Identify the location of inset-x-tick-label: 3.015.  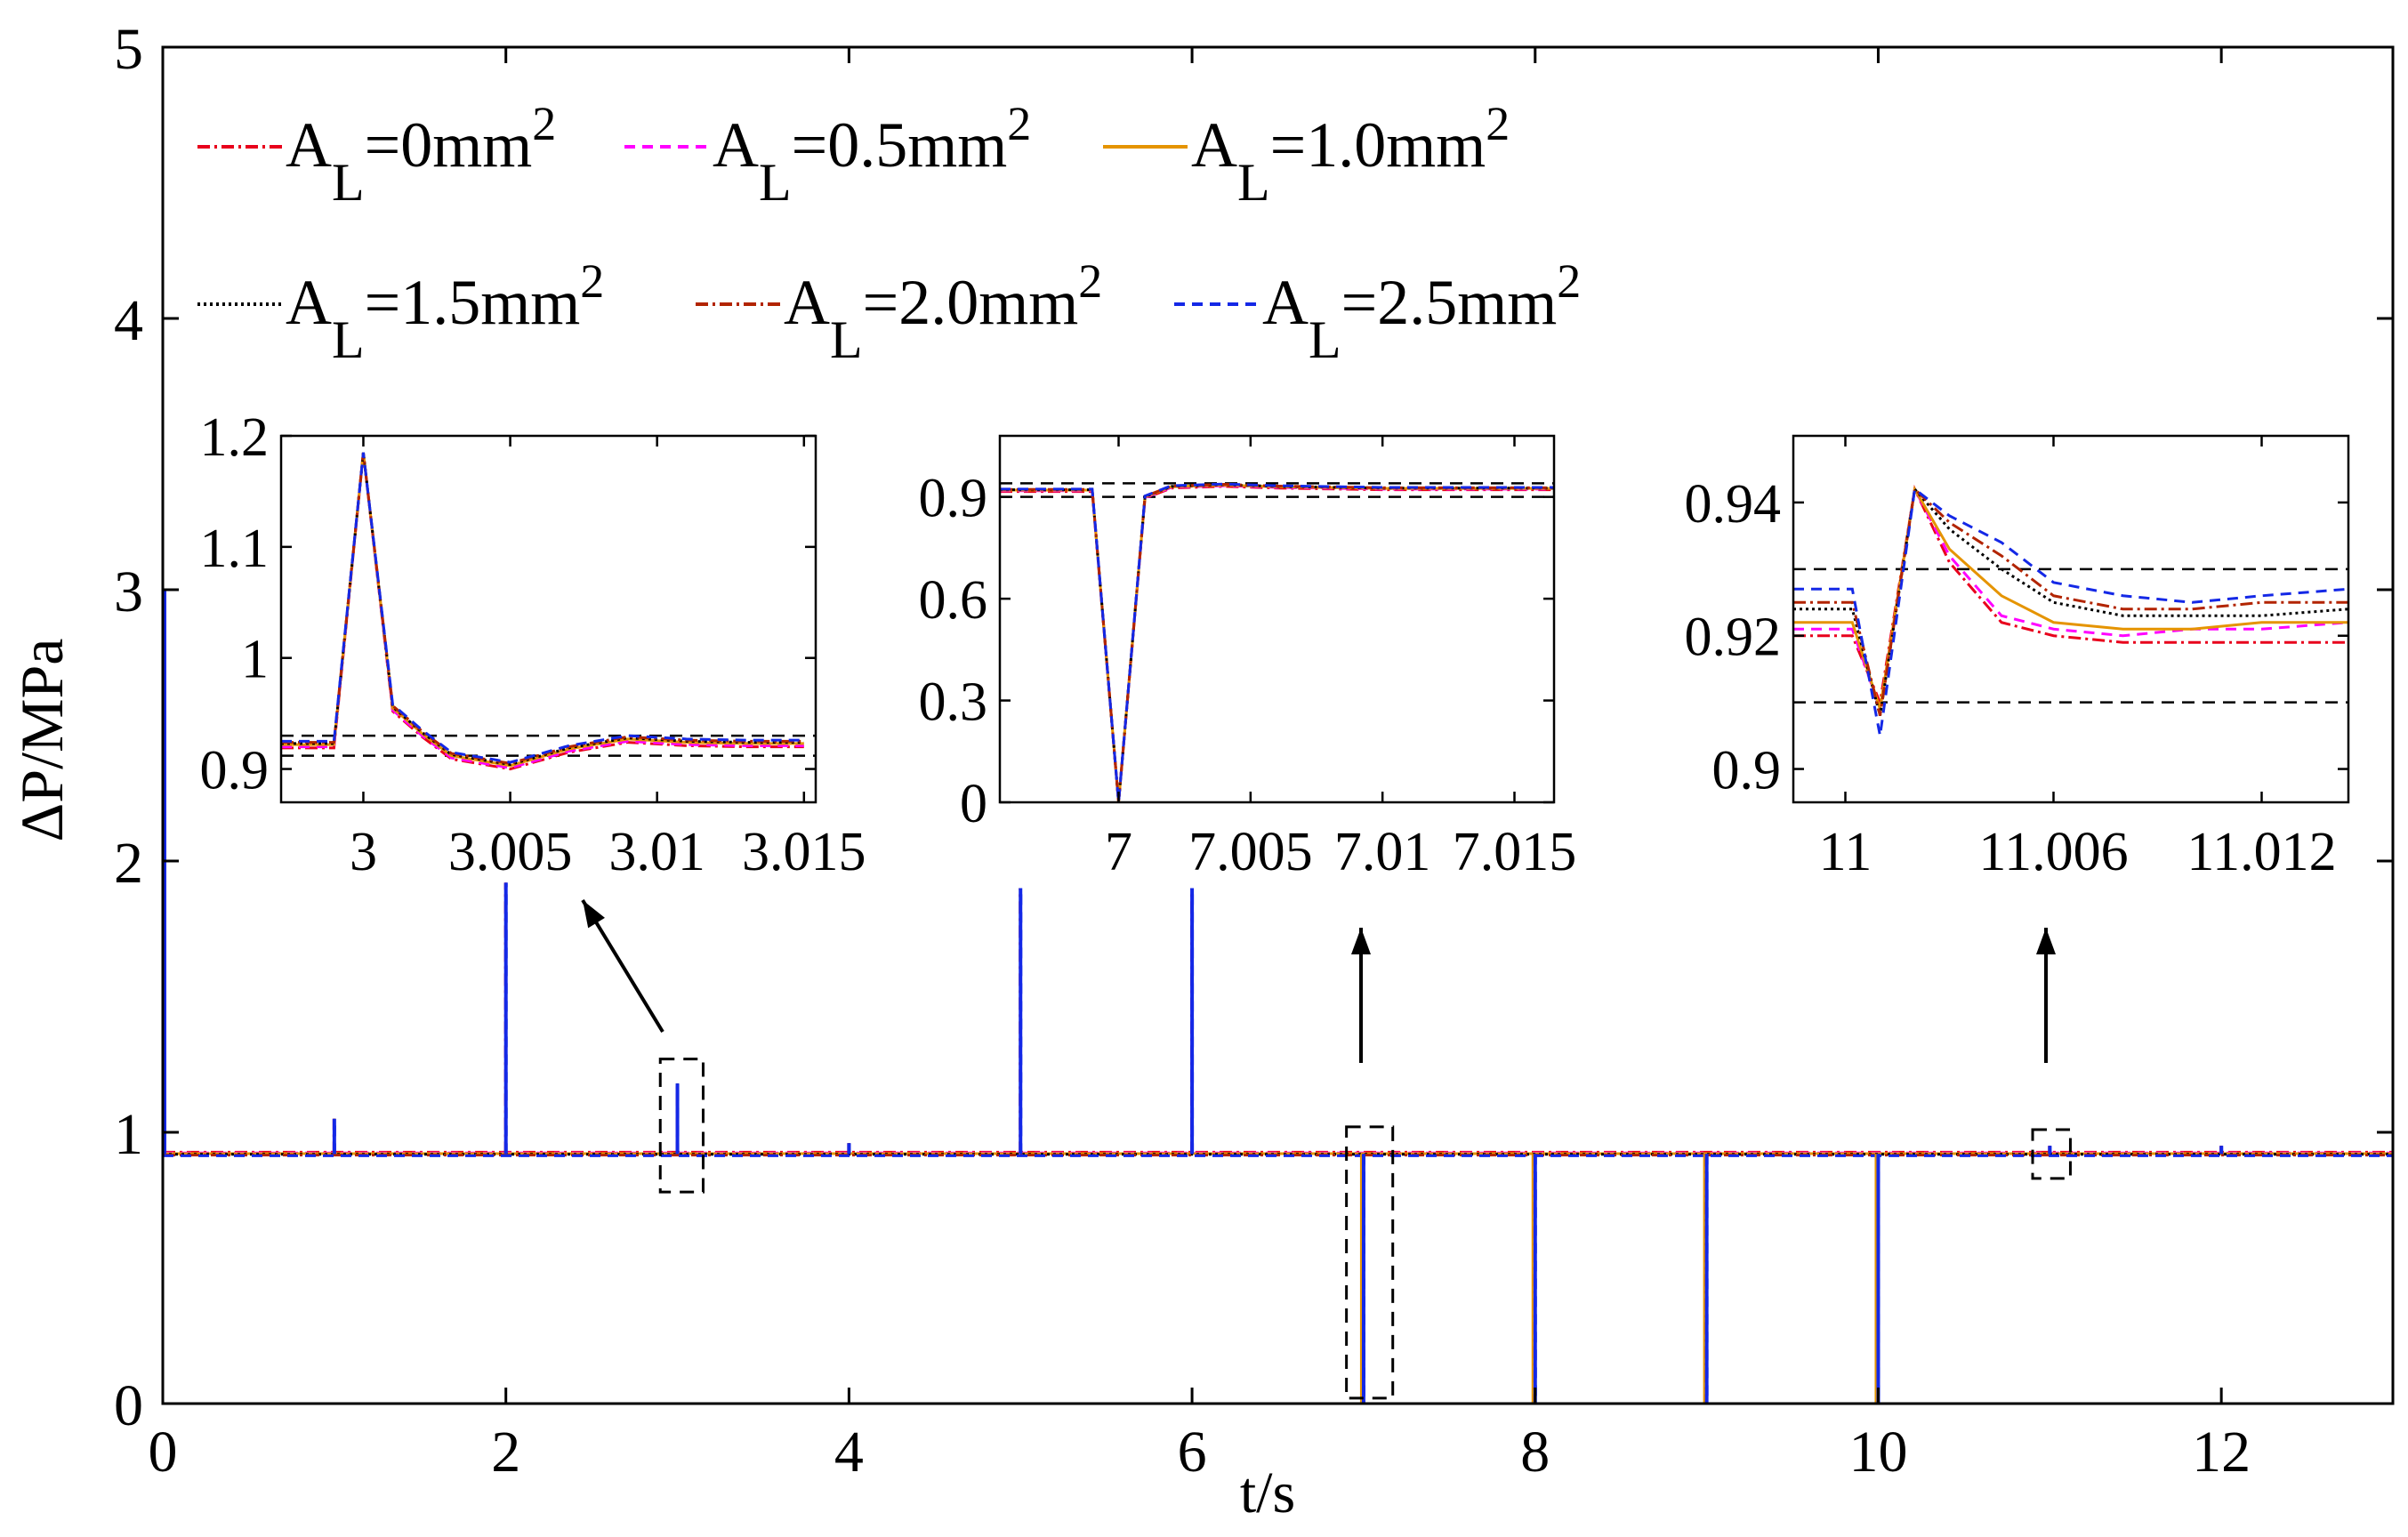
(804, 852).